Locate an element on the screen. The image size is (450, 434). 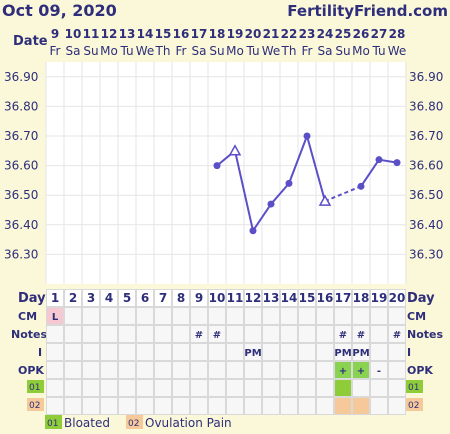
grid-text-day: 2 is located at coordinates (73, 298).